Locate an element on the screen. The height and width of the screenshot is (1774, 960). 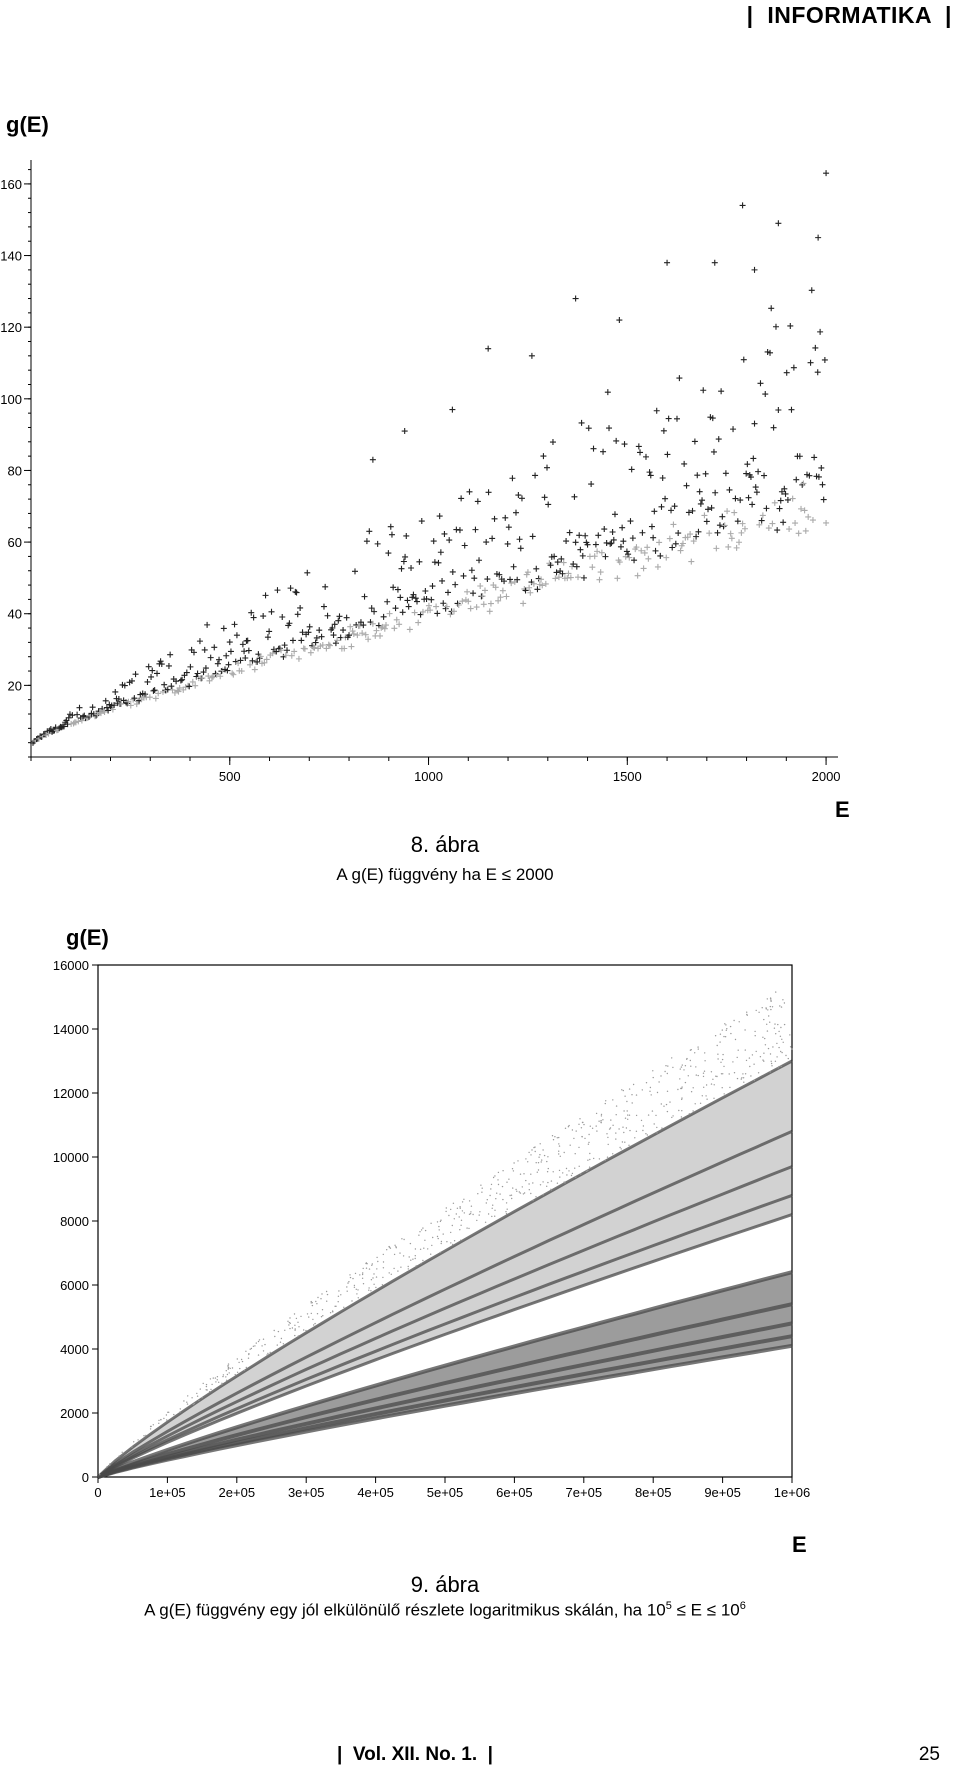
fig8-x-axis-label: E is located at coordinates (842, 809).